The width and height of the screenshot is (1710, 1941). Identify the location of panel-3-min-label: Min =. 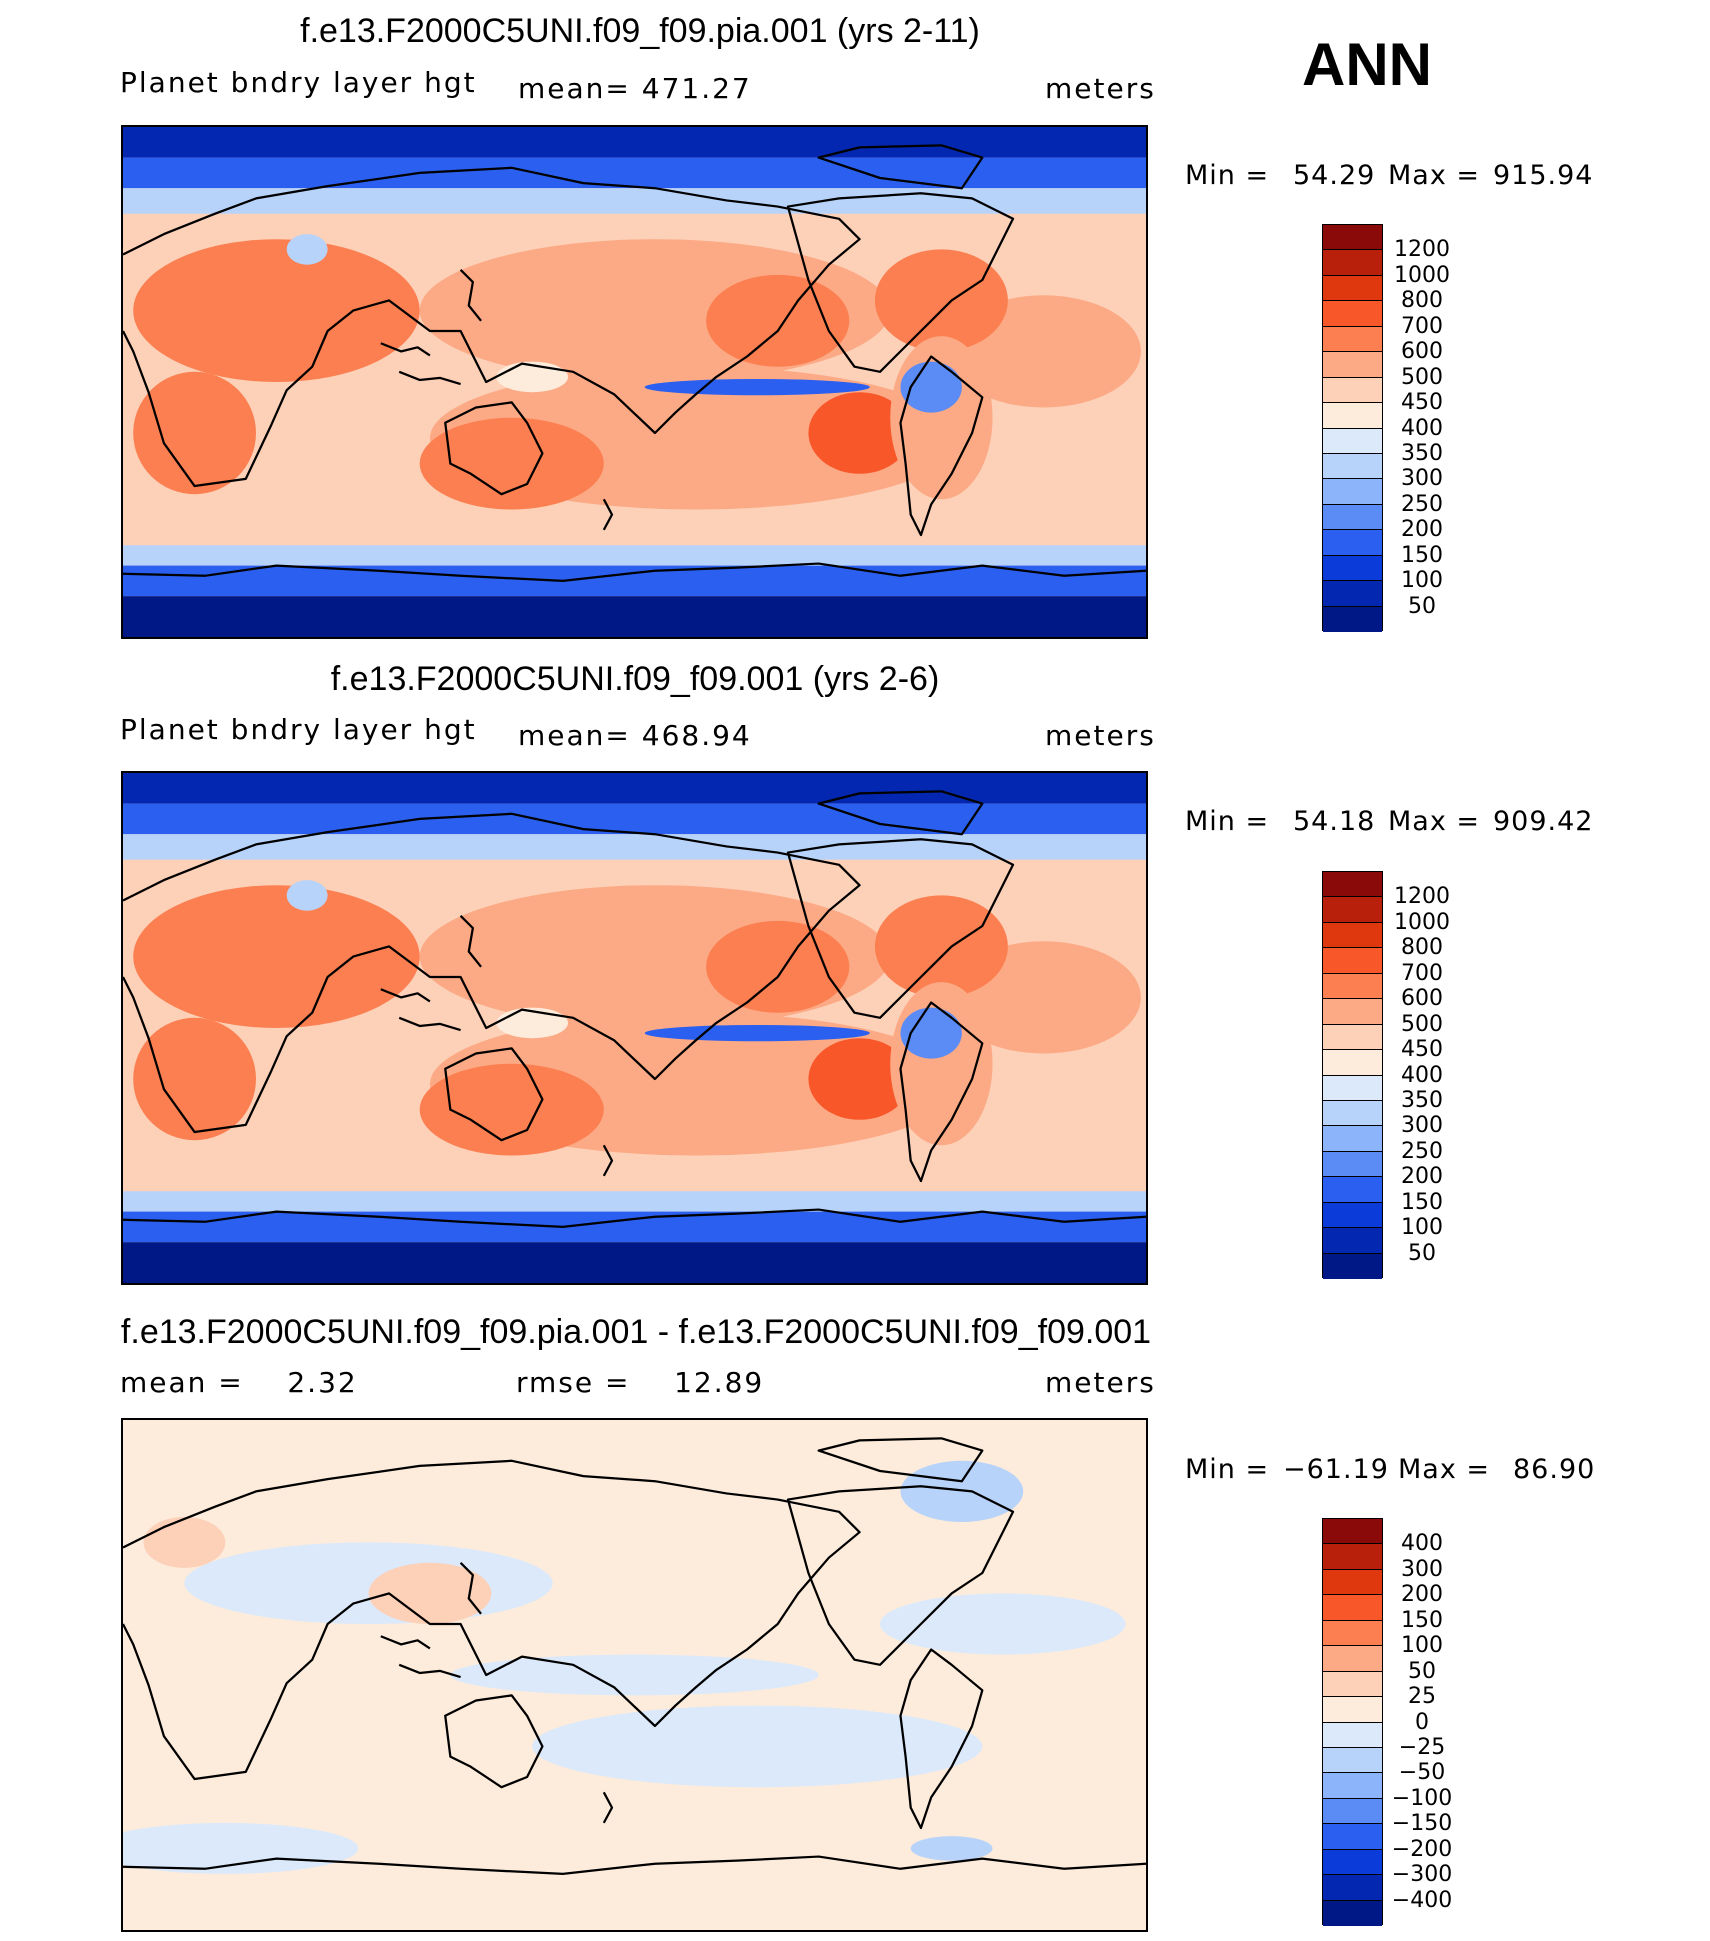
(1227, 1469).